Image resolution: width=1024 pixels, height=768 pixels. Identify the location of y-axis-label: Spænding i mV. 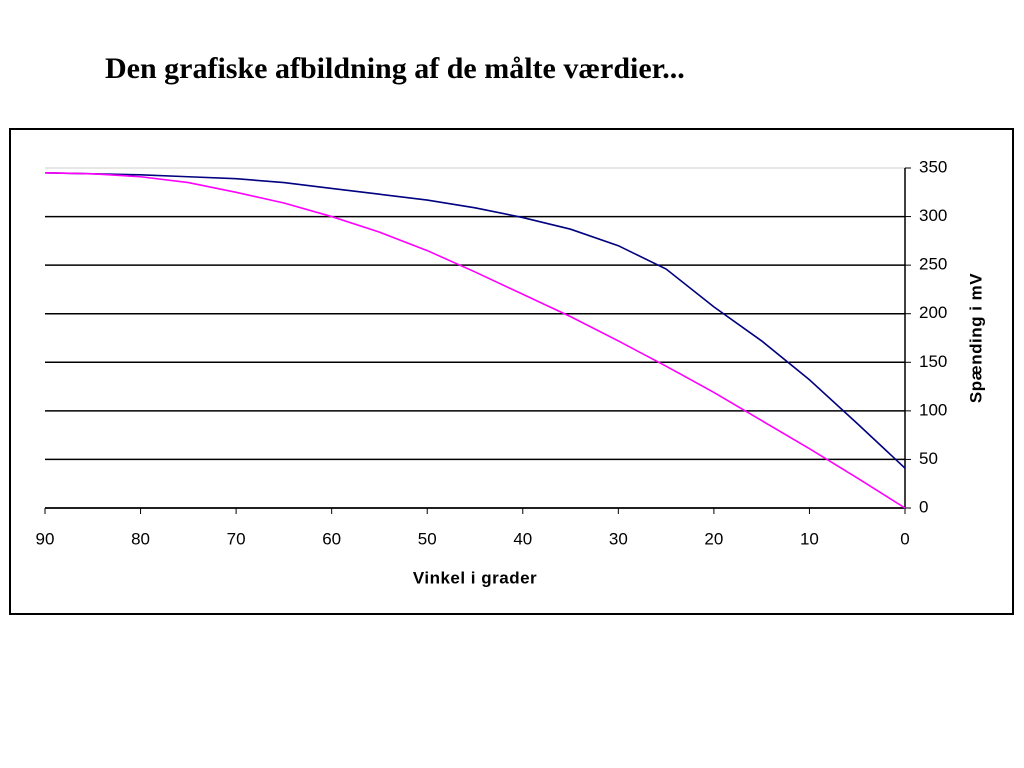
(975, 338).